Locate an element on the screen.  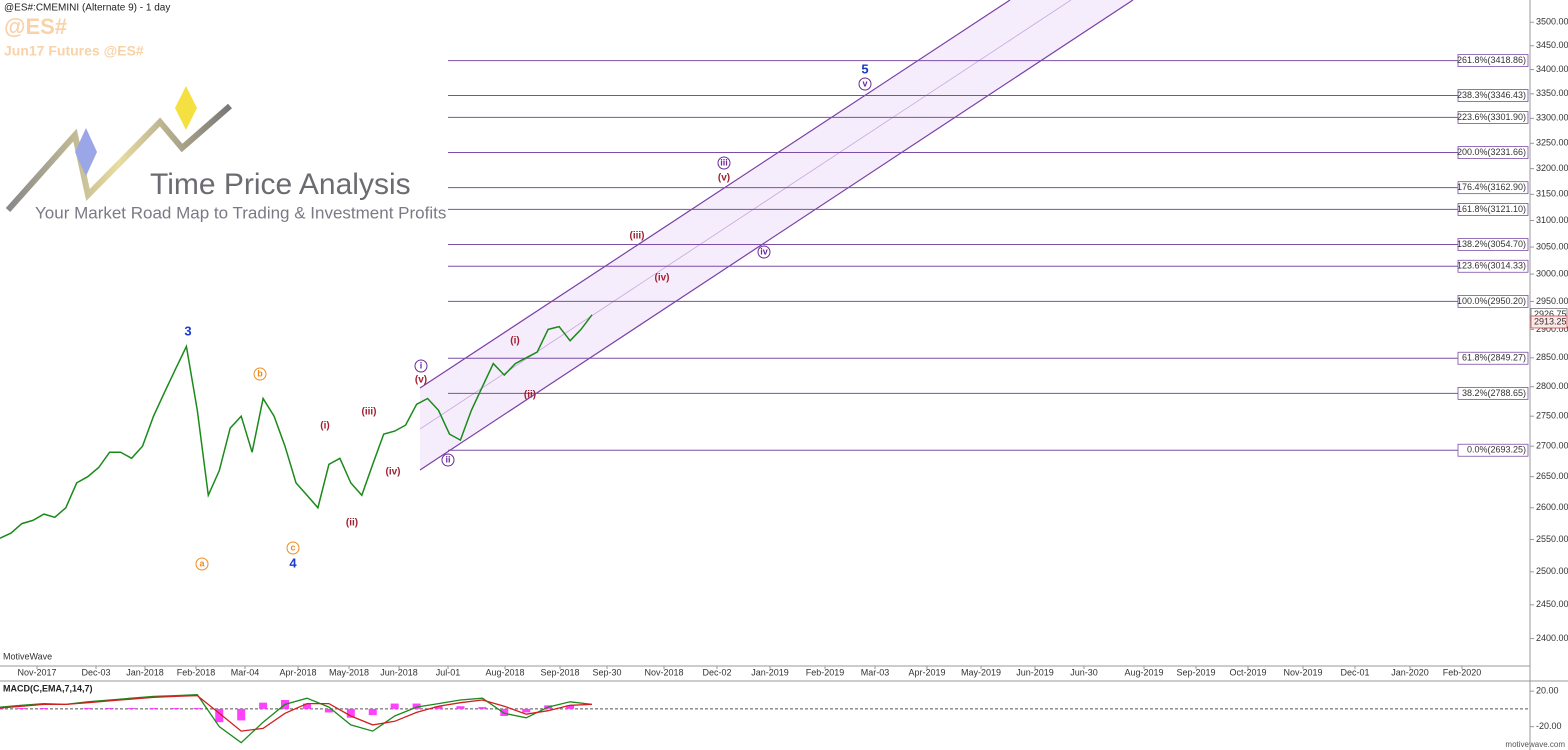
x-tick-label: Jun-2019 is located at coordinates (1035, 672).